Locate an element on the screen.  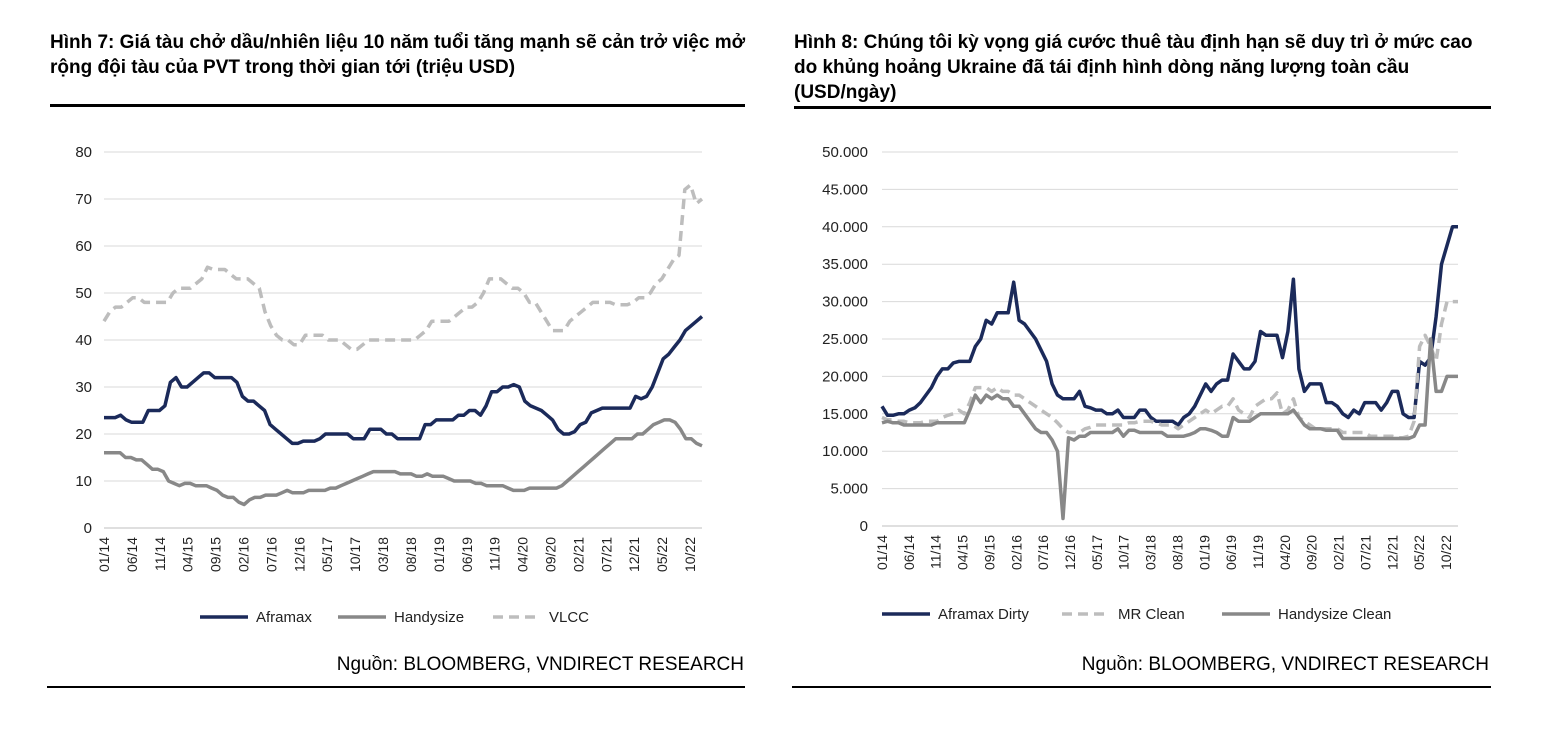
y-tick-label: 45.000 is located at coordinates (845, 189).